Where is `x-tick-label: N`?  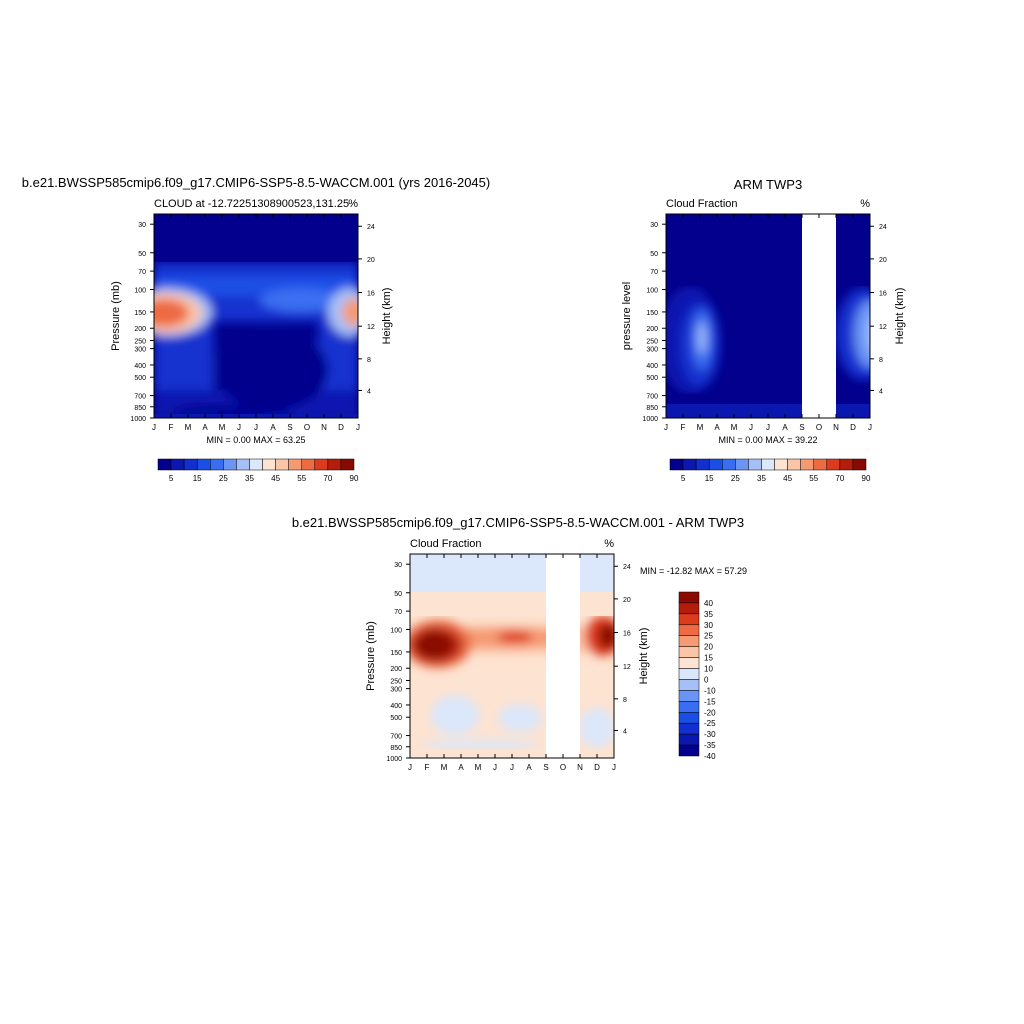 x-tick-label: N is located at coordinates (580, 767).